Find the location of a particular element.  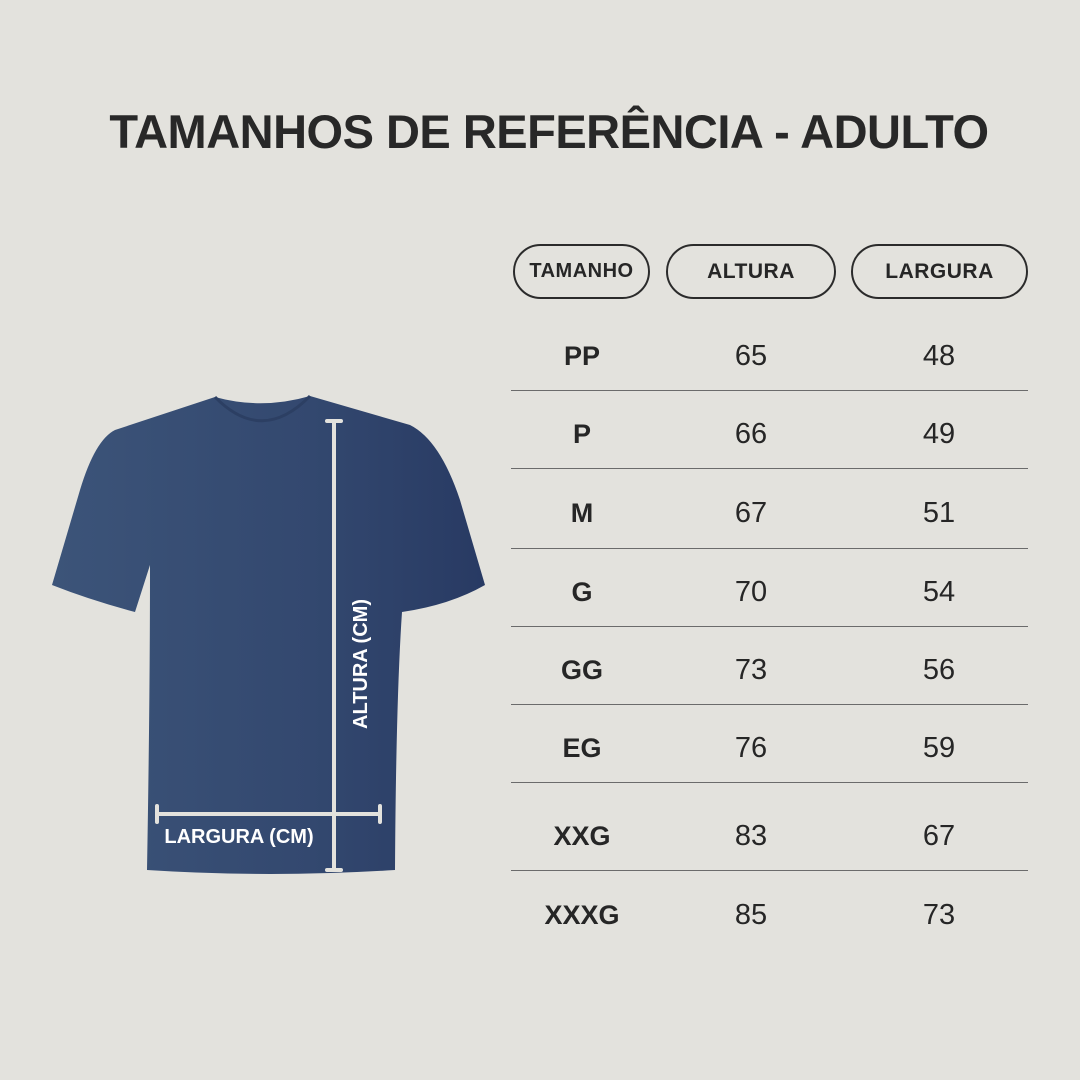

altura-cell: 65 is located at coordinates (751, 356).